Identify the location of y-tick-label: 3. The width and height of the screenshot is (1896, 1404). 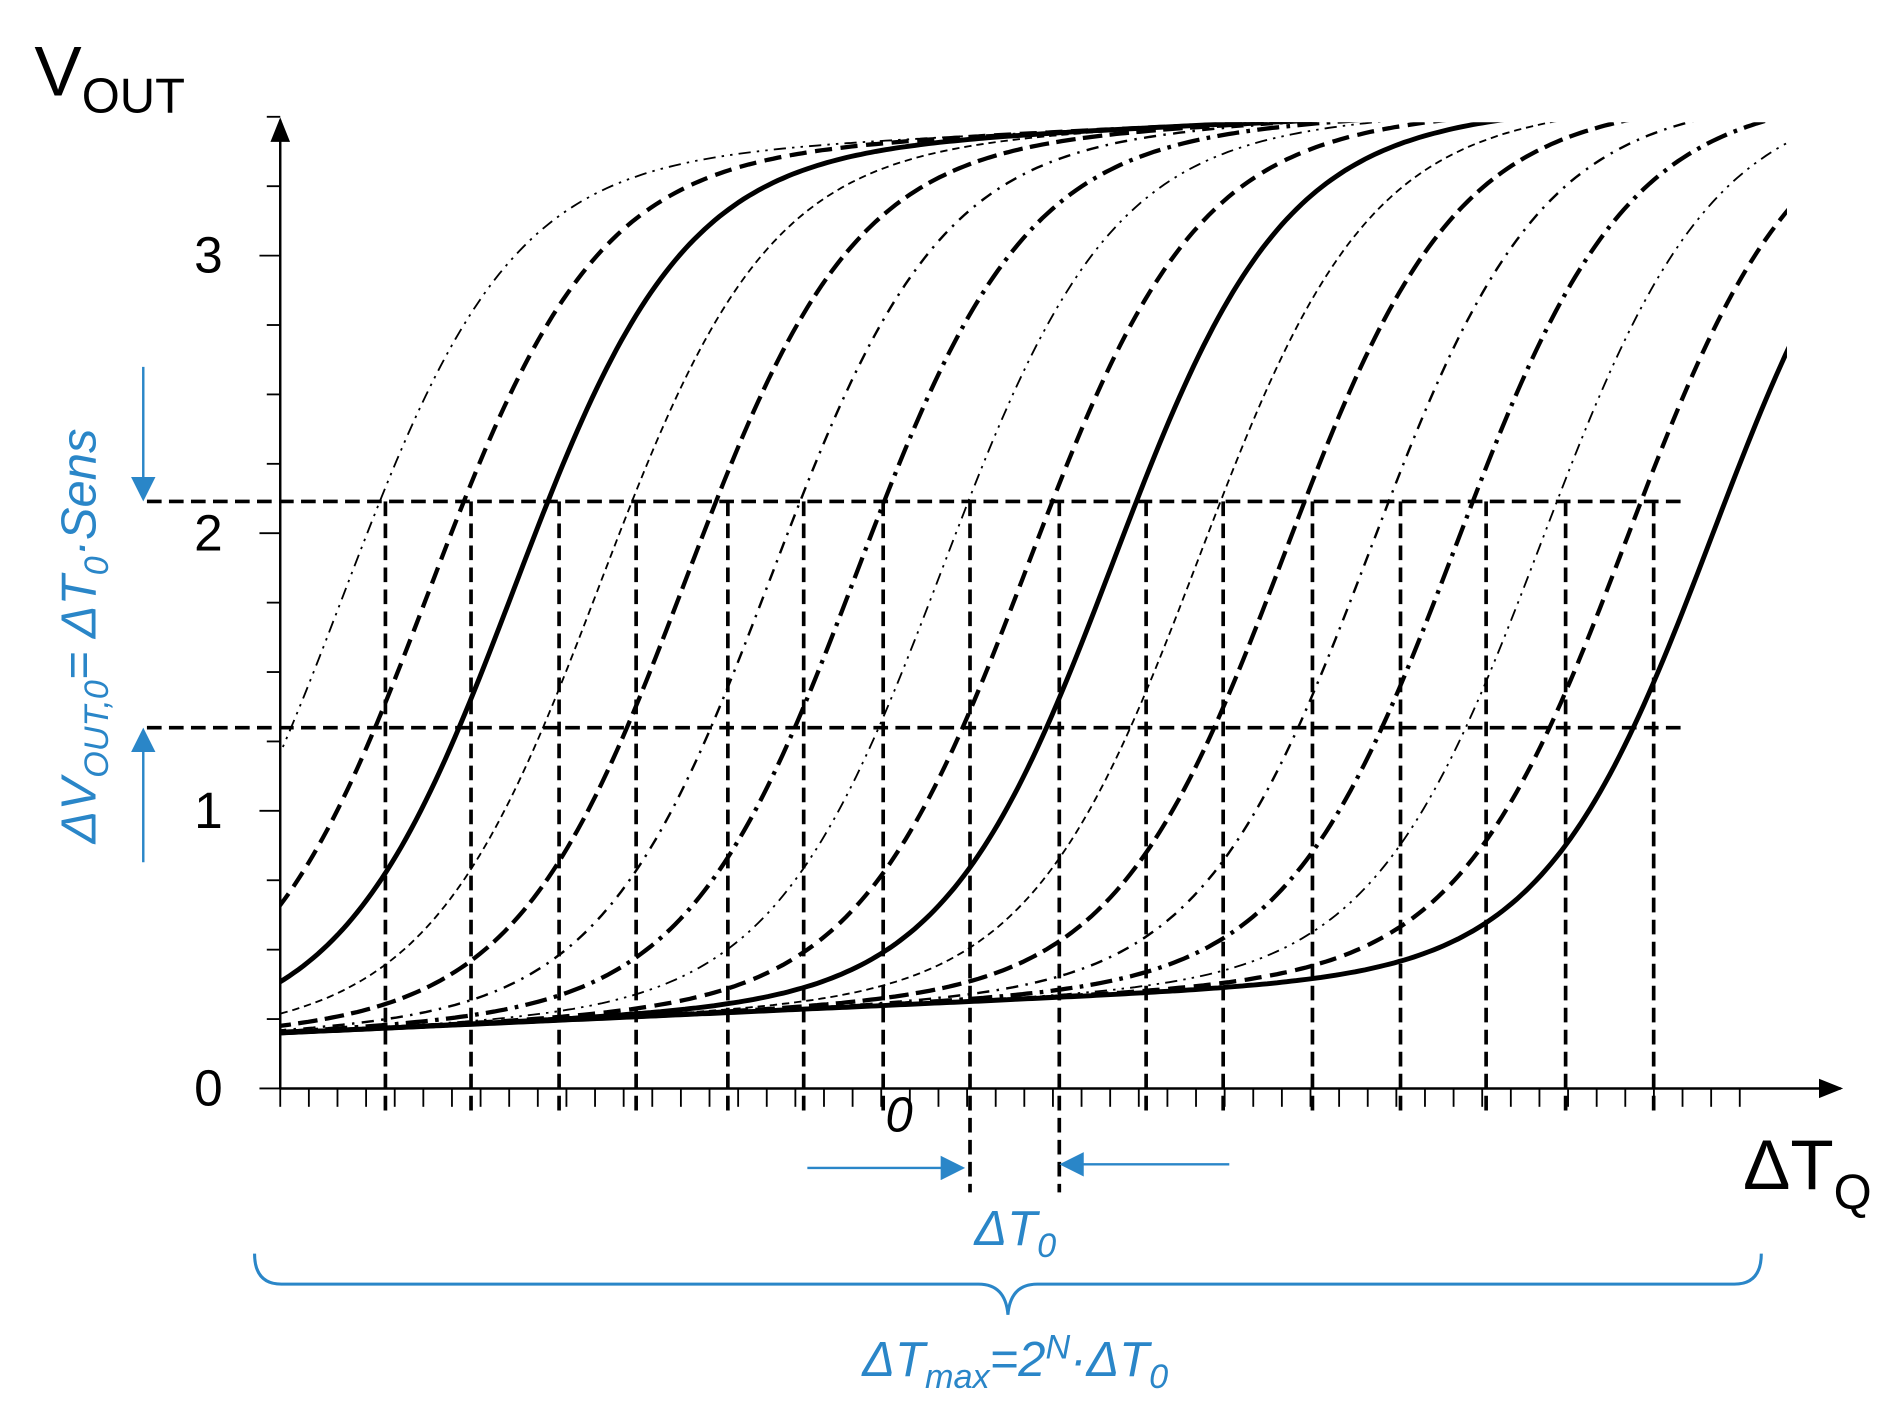
(208, 255).